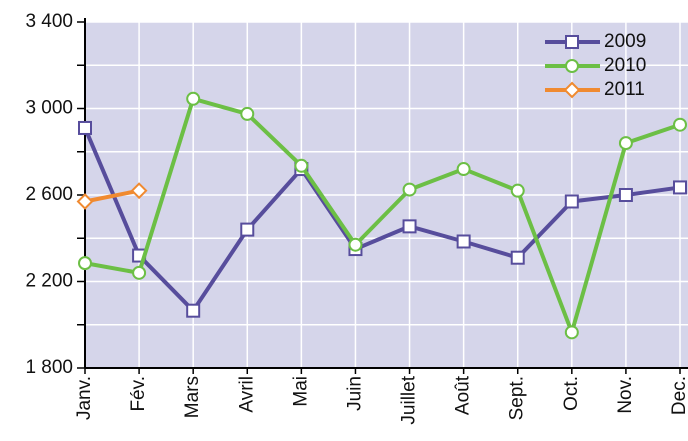 This screenshot has height=441, width=688. Describe the element at coordinates (463, 395) in the screenshot. I see `x-tick-label: Août` at that location.